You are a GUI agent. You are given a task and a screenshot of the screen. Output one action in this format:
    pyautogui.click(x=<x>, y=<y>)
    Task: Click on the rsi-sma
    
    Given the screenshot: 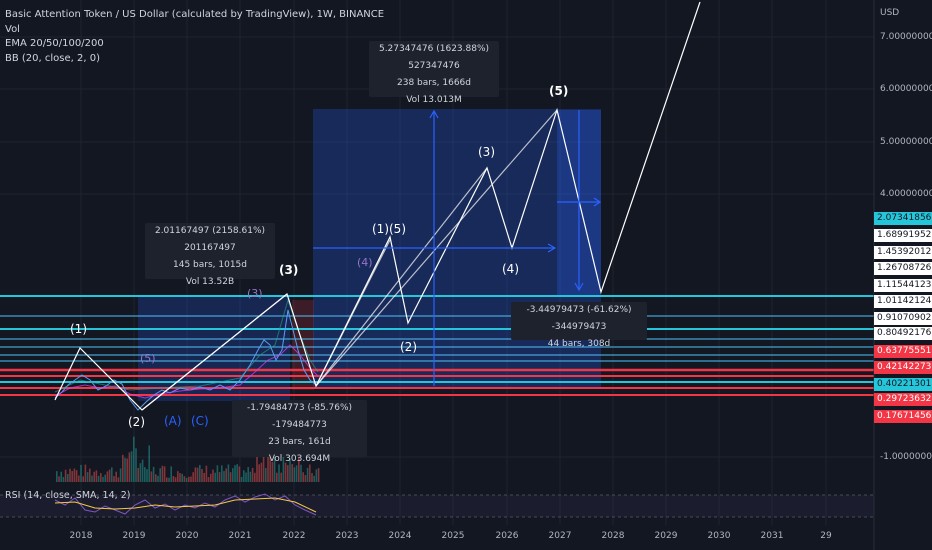 What is the action you would take?
    pyautogui.click(x=185, y=505)
    